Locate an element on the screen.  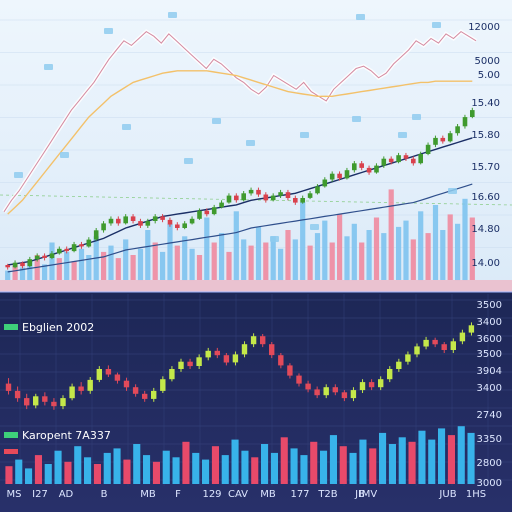
lower-y-tick-label: 2800 is located at coordinates (489, 463).